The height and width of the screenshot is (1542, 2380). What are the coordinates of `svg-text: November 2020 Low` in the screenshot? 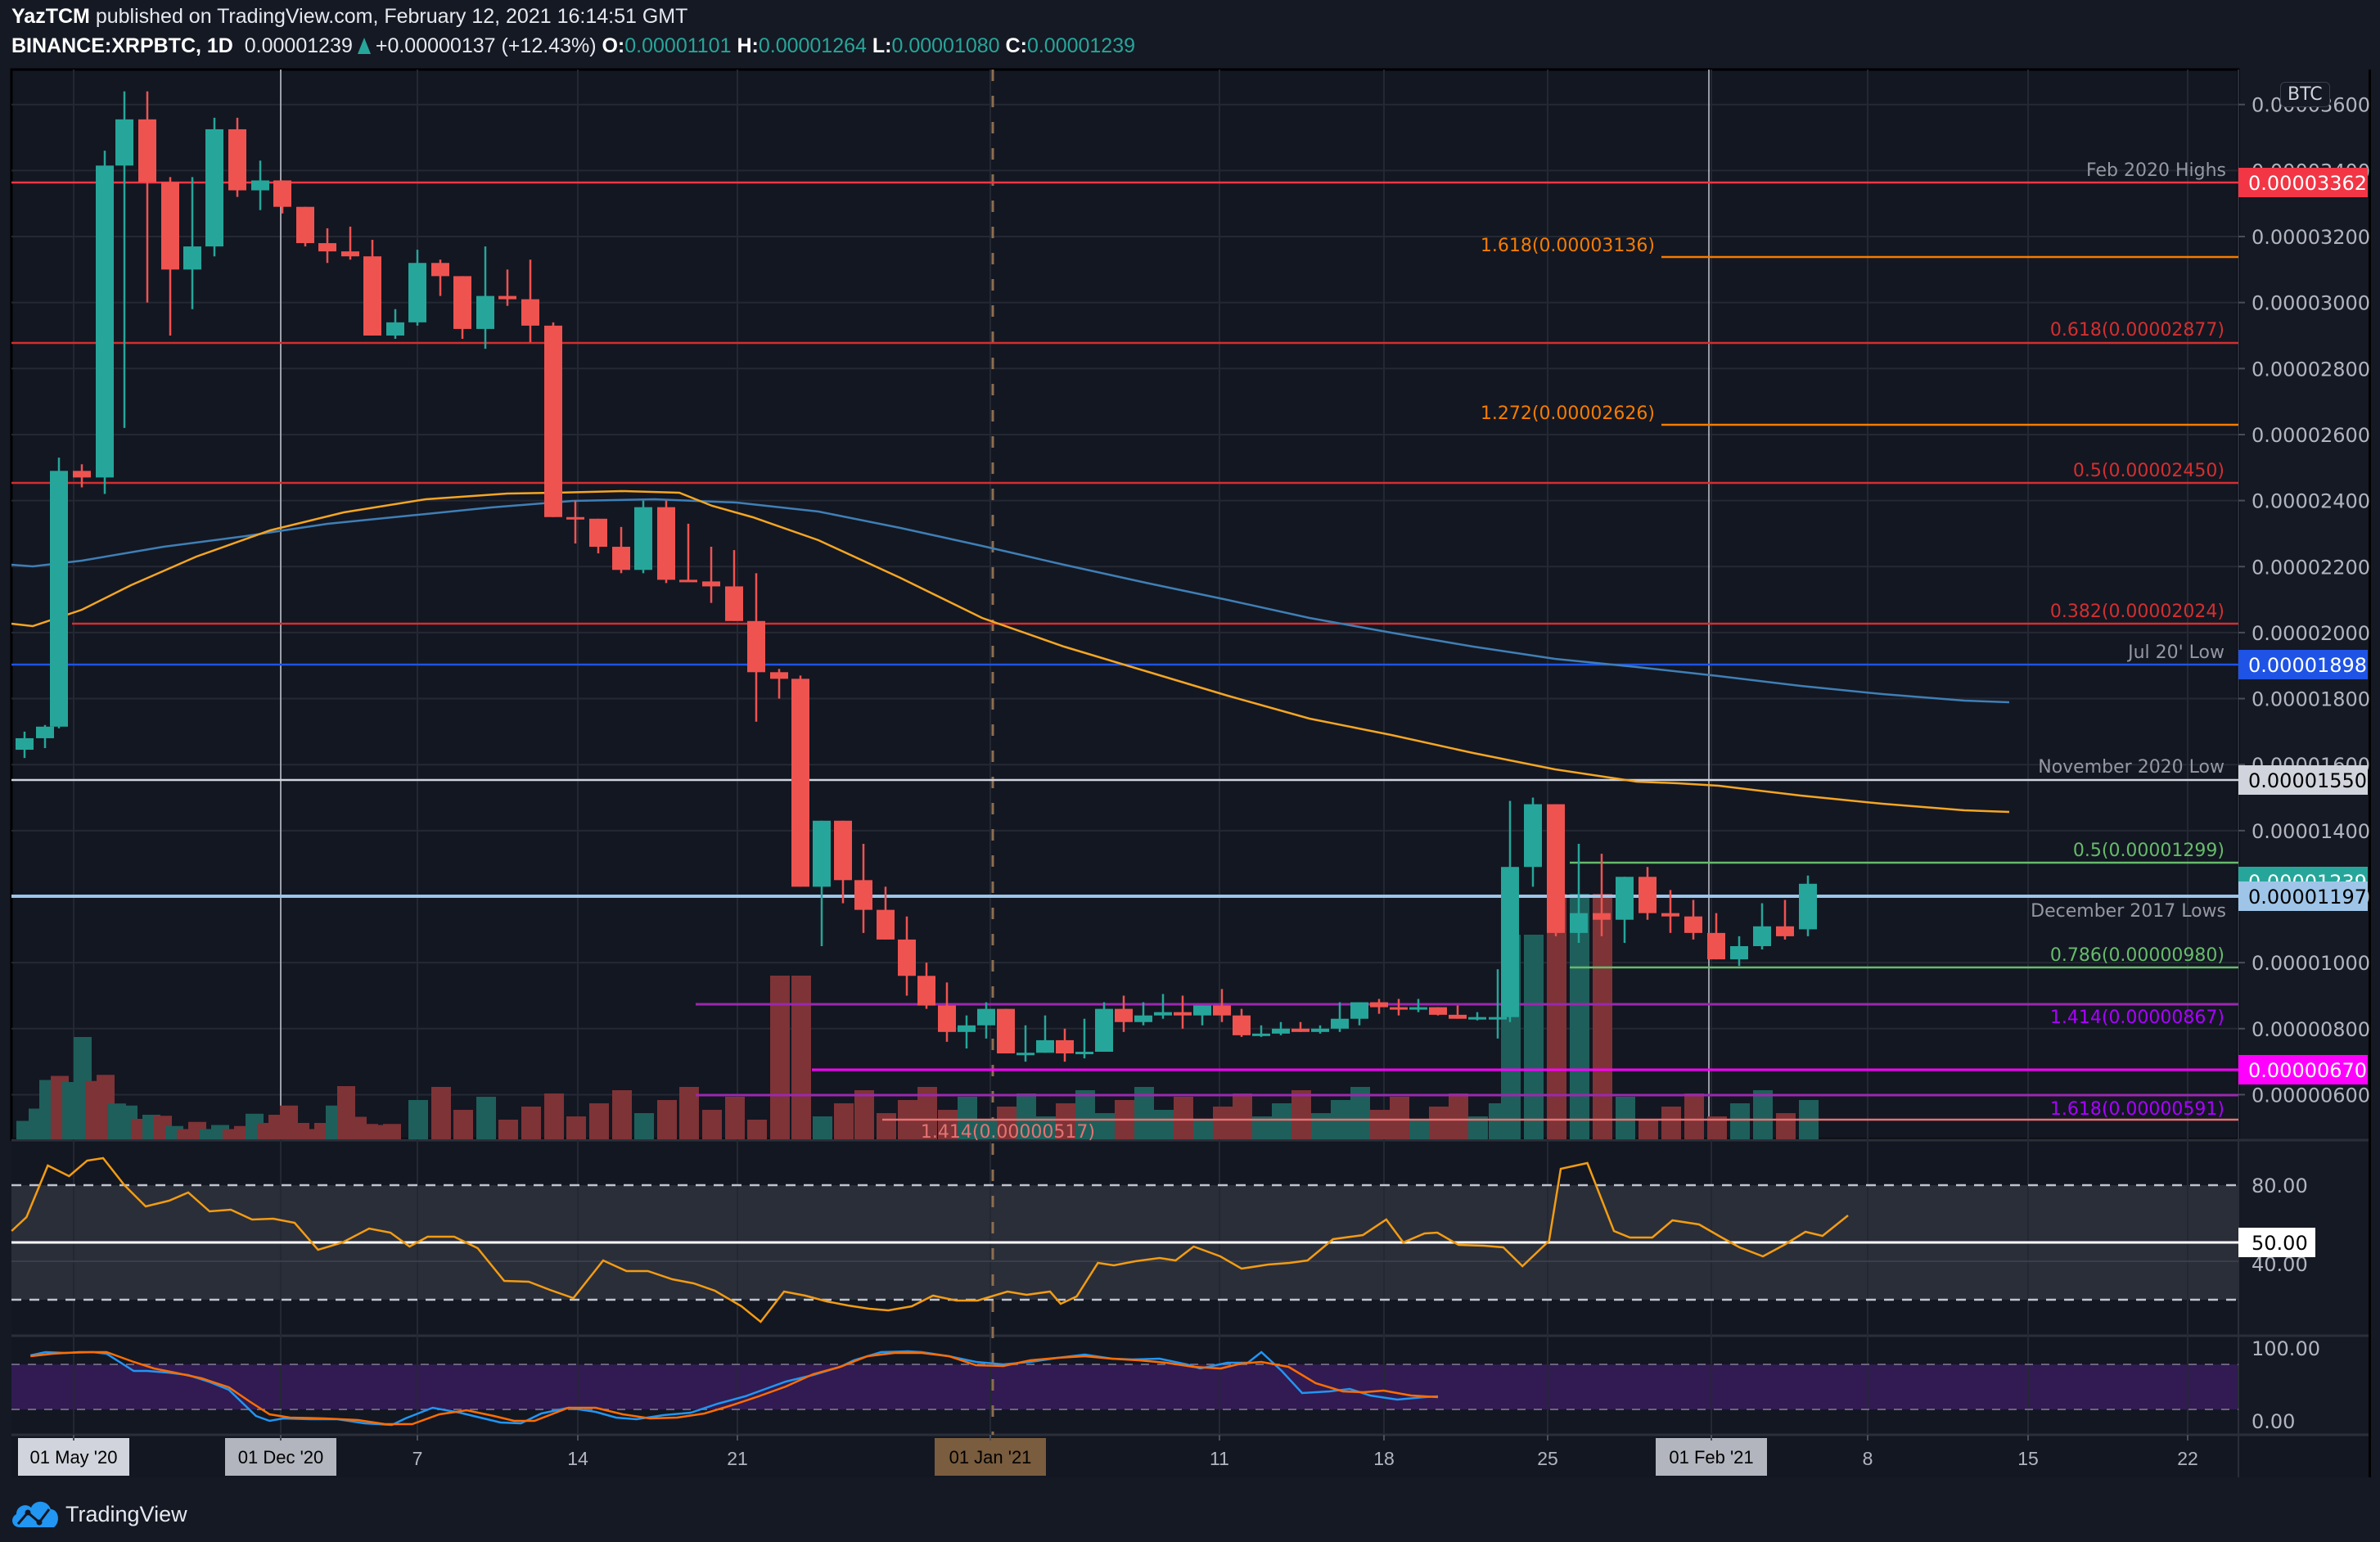 It's located at (2131, 768).